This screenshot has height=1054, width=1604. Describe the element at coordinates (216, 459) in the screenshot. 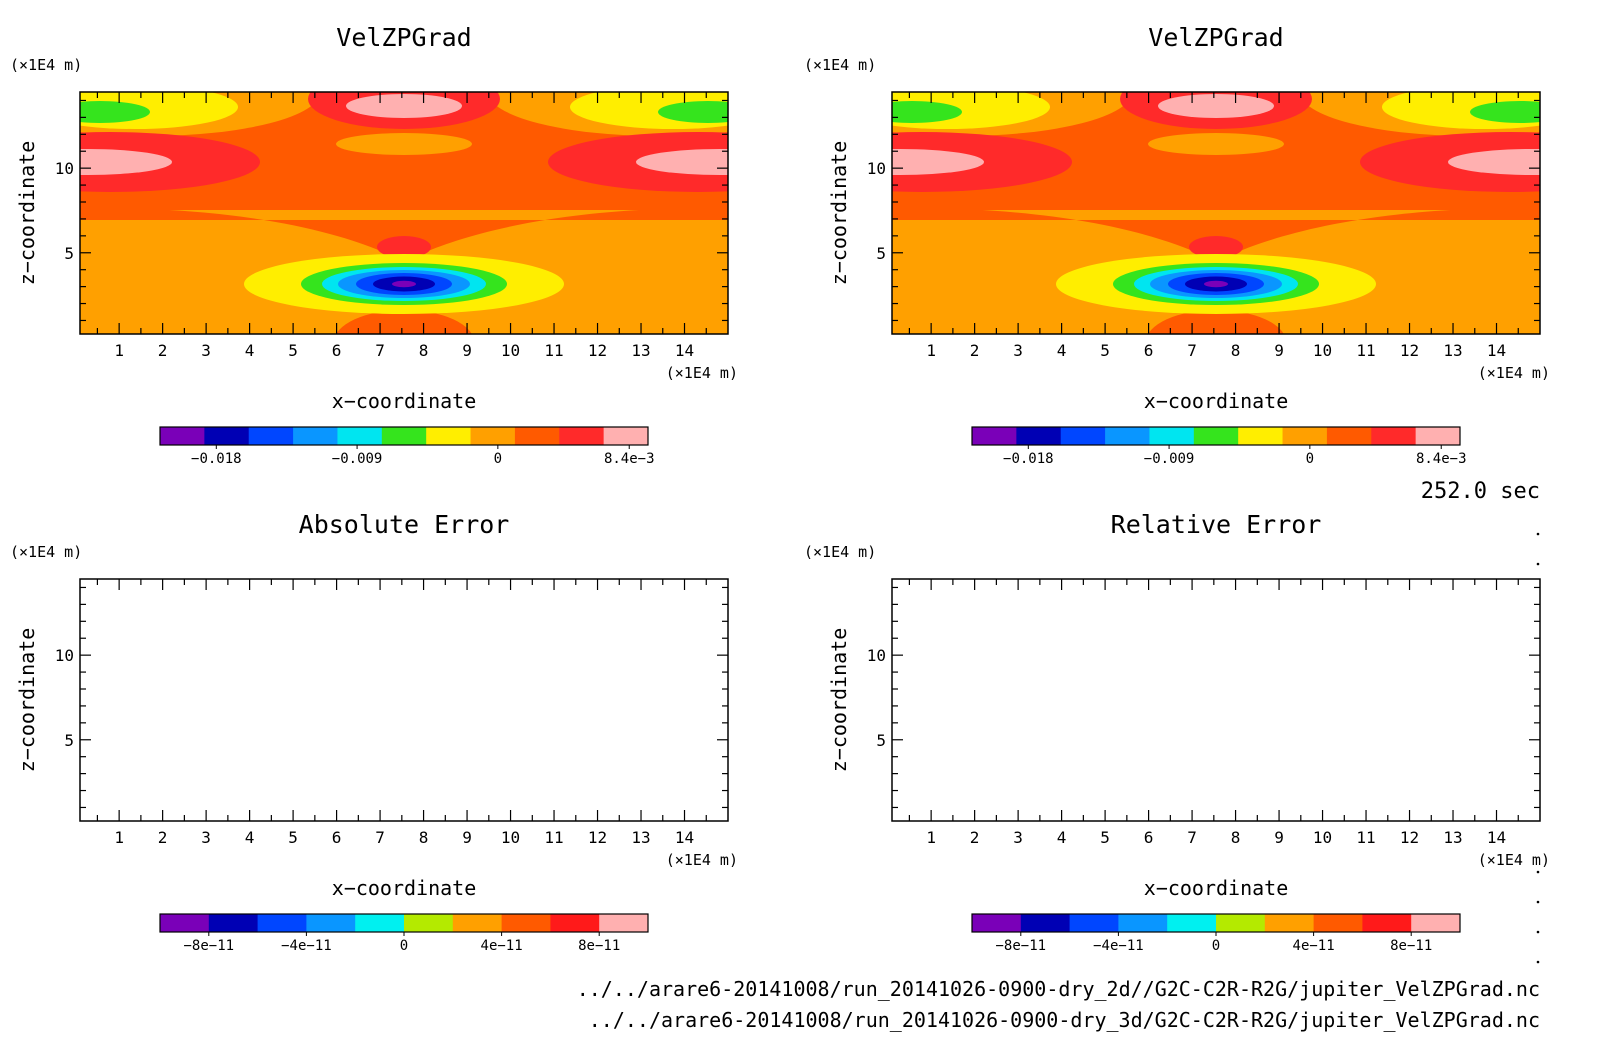

I see `colorbar-tick-label: −0.018` at that location.